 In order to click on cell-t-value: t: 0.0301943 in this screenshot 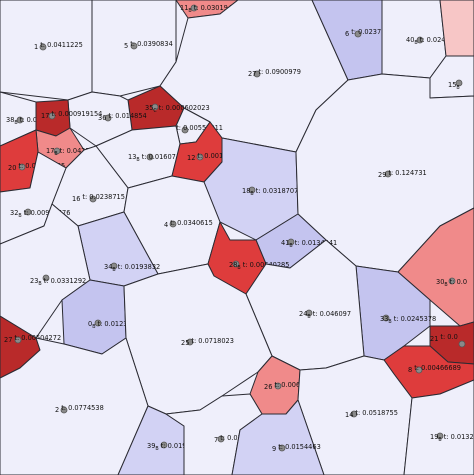, I will do `click(215, 8)`.